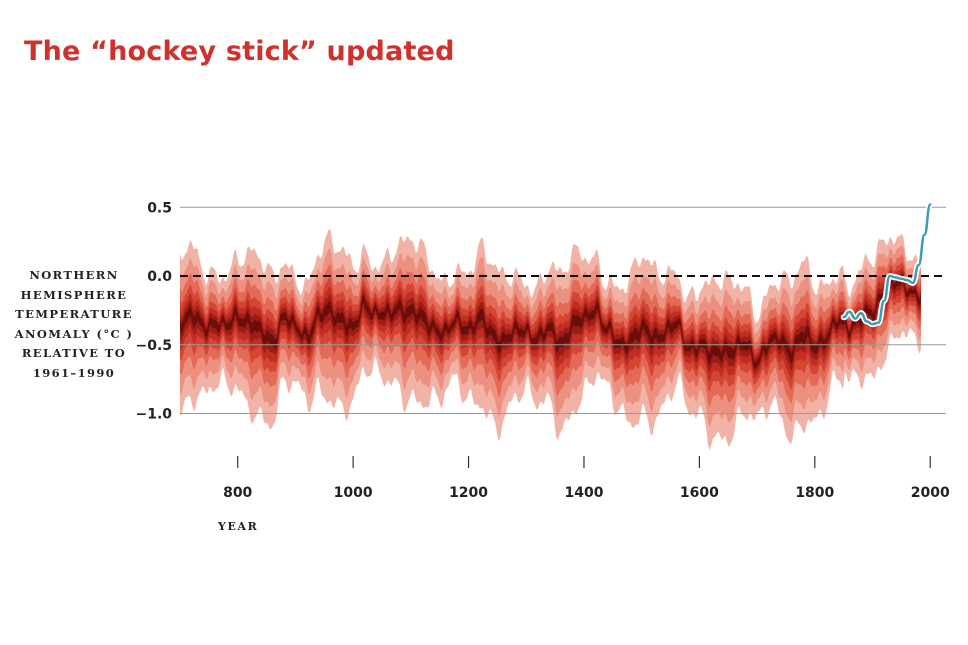  What do you see at coordinates (237, 493) in the screenshot?
I see `x-tick-label: 800` at bounding box center [237, 493].